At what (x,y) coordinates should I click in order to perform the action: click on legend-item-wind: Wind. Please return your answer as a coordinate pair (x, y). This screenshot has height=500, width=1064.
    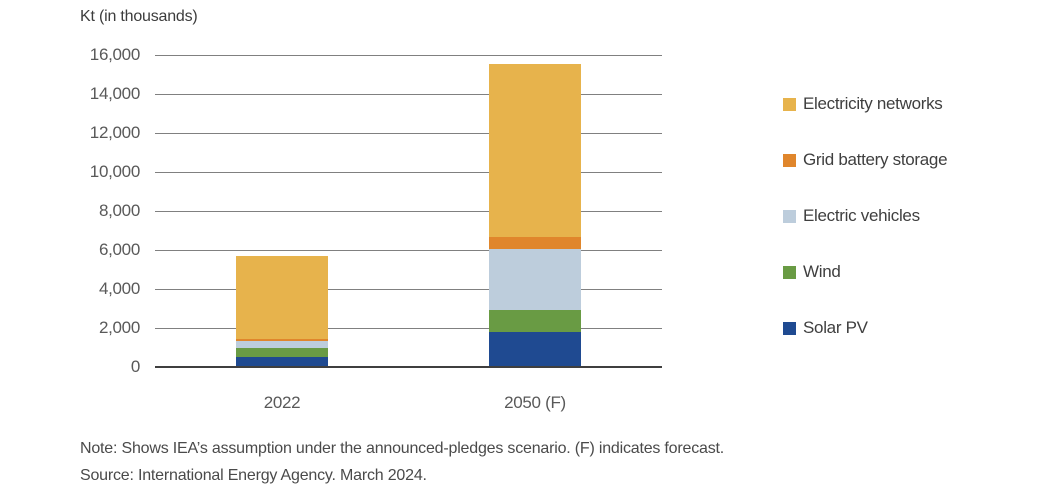
    Looking at the image, I should click on (812, 272).